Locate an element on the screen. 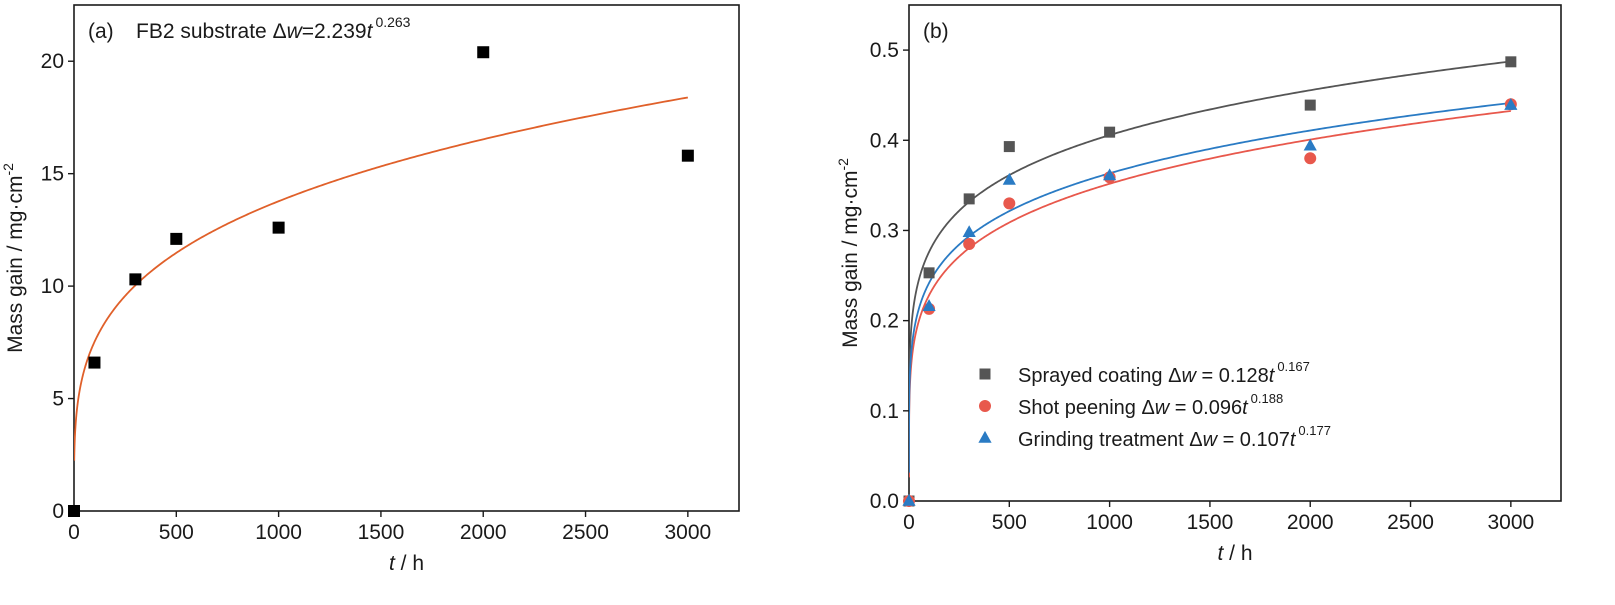 The image size is (1615, 605). y-tick-label: 0 is located at coordinates (58, 511).